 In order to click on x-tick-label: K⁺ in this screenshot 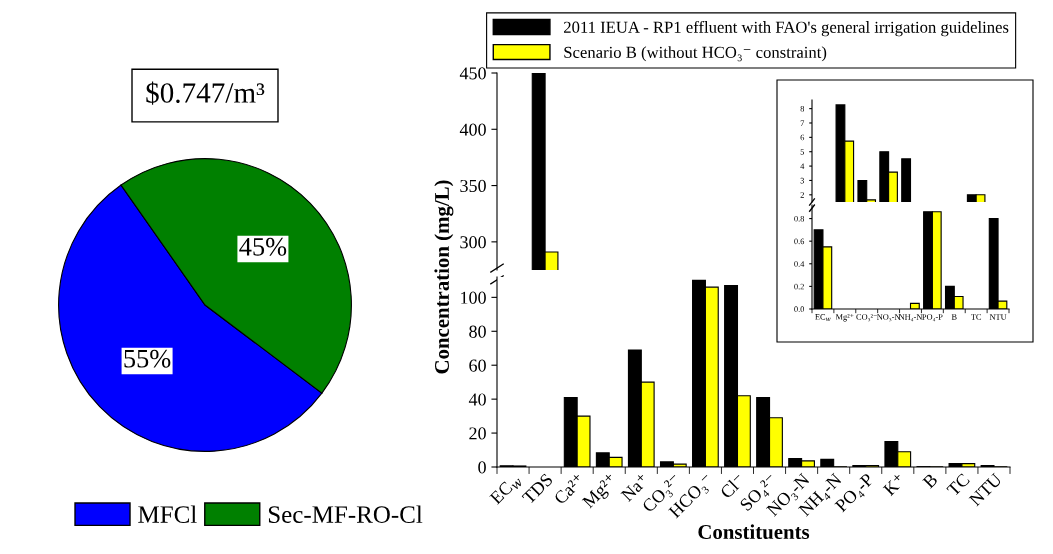, I will do `click(894, 484)`.